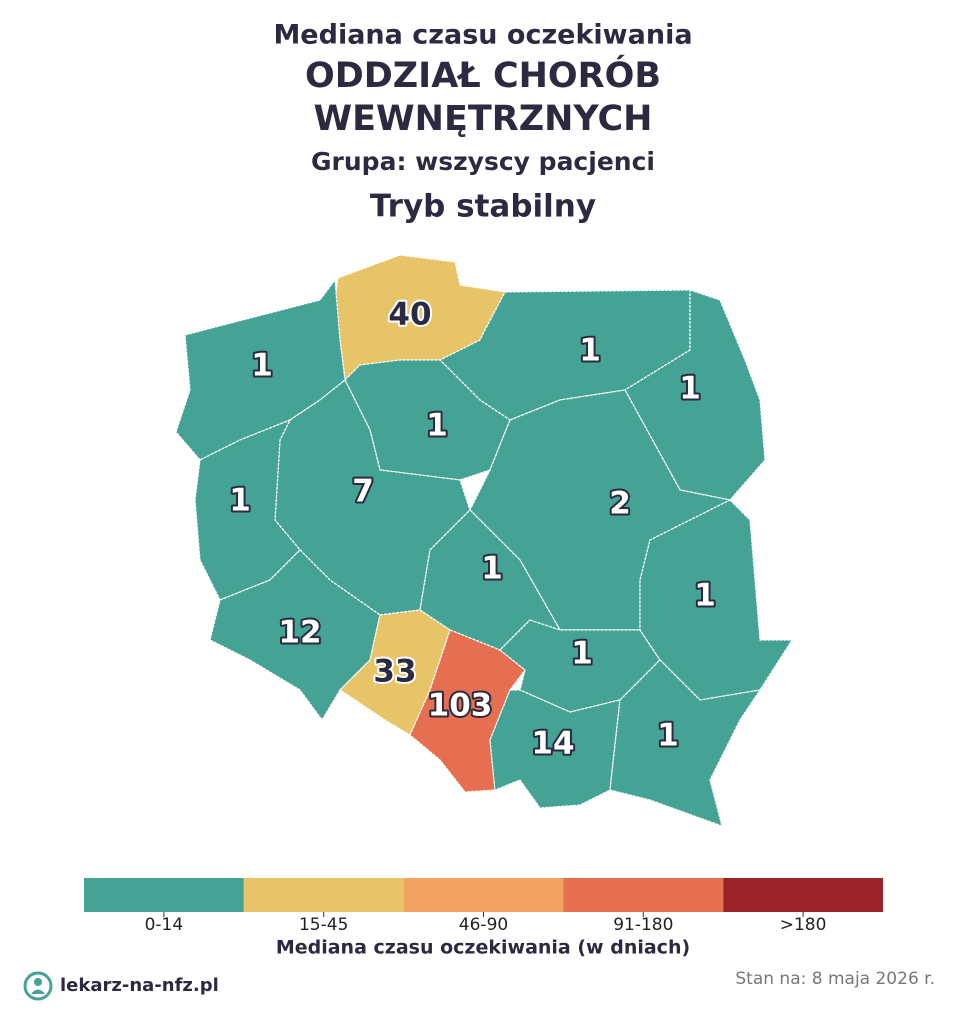 Image resolution: width=960 pixels, height=1029 pixels. What do you see at coordinates (620, 504) in the screenshot?
I see `region-value: 2` at bounding box center [620, 504].